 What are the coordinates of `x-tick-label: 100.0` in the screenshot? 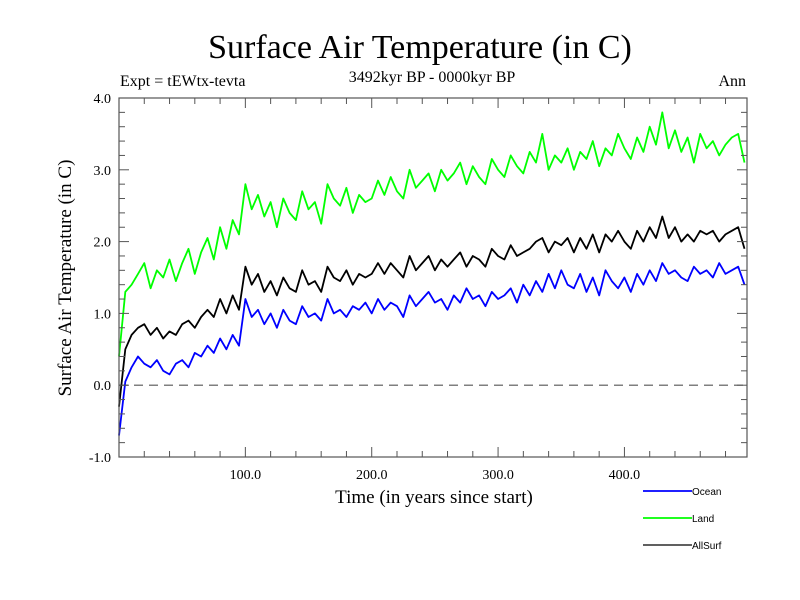 It's located at (246, 475).